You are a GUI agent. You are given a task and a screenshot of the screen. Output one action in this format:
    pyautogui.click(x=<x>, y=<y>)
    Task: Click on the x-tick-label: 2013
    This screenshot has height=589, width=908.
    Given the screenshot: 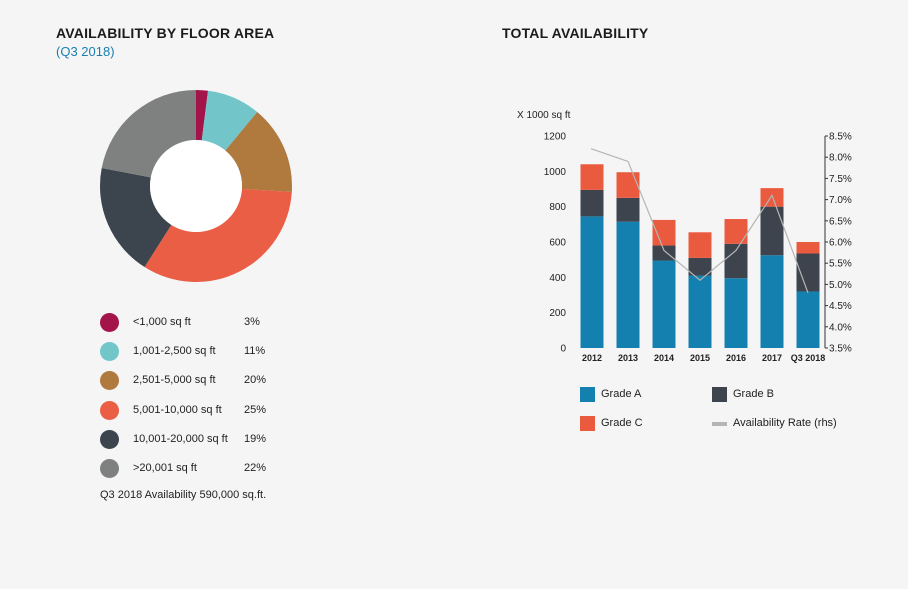 What is the action you would take?
    pyautogui.click(x=628, y=358)
    